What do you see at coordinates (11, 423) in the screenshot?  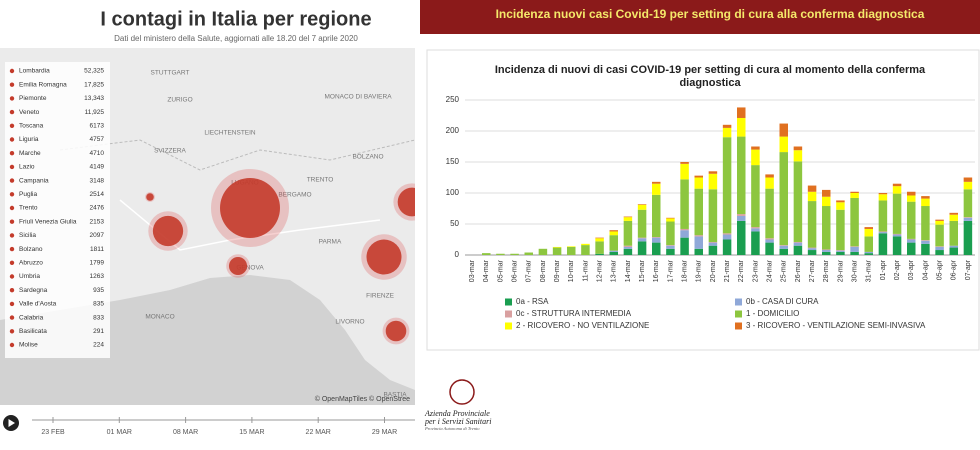 I see `play-icon` at bounding box center [11, 423].